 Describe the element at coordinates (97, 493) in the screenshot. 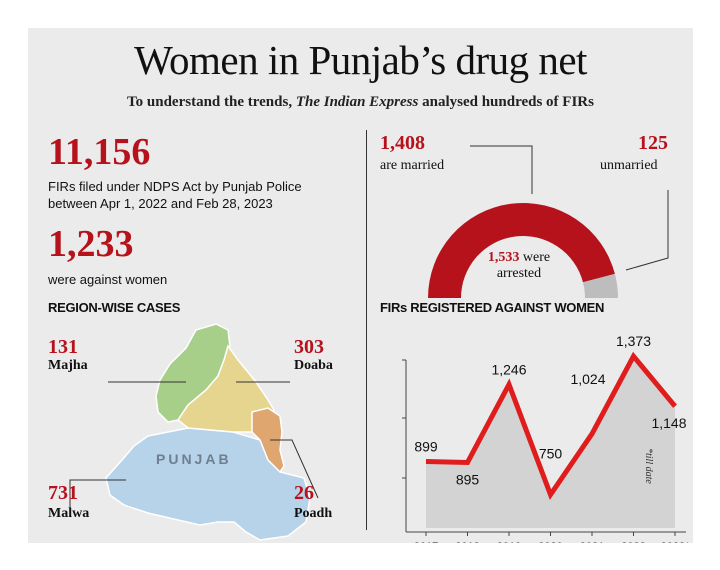

I see `malwa-leader-line` at that location.